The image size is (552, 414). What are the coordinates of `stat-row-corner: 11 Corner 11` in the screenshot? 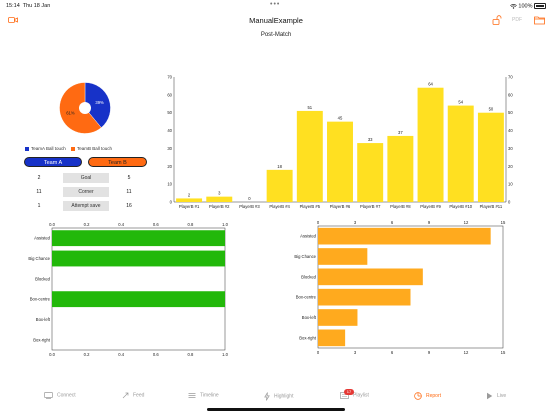 It's located at (85, 192).